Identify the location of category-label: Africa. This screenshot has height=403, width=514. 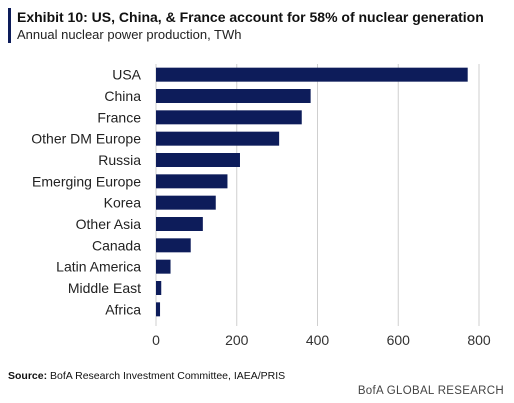
(123, 309).